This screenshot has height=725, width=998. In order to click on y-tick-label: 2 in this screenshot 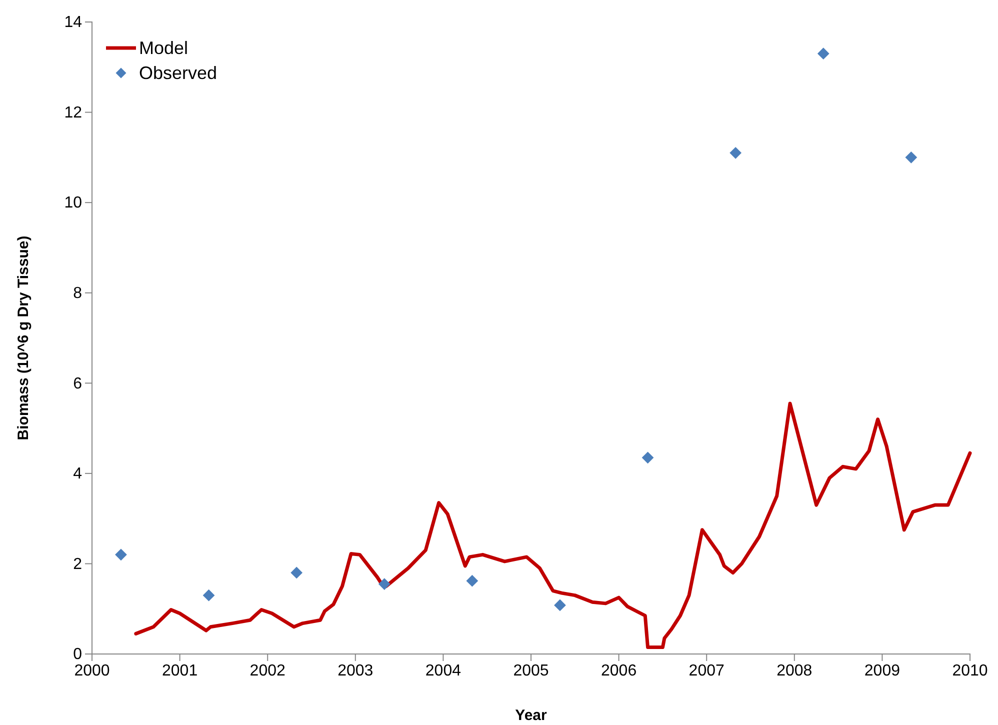, I will do `click(77, 564)`.